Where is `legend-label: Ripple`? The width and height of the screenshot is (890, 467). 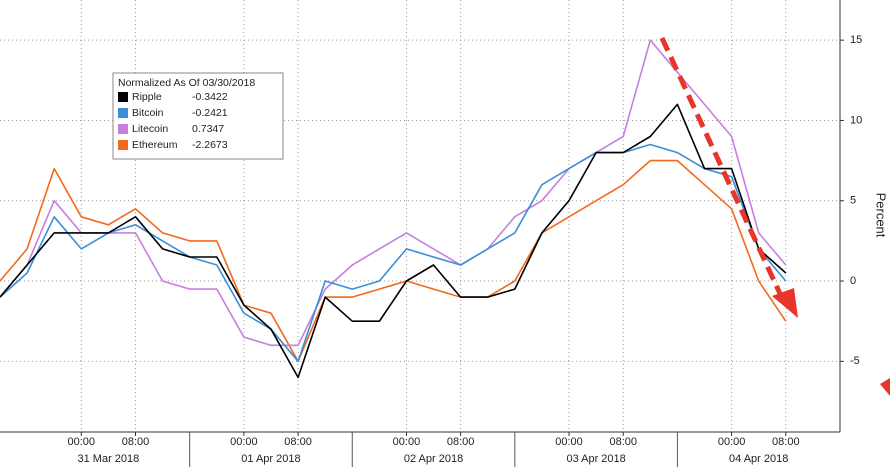 legend-label: Ripple is located at coordinates (147, 97).